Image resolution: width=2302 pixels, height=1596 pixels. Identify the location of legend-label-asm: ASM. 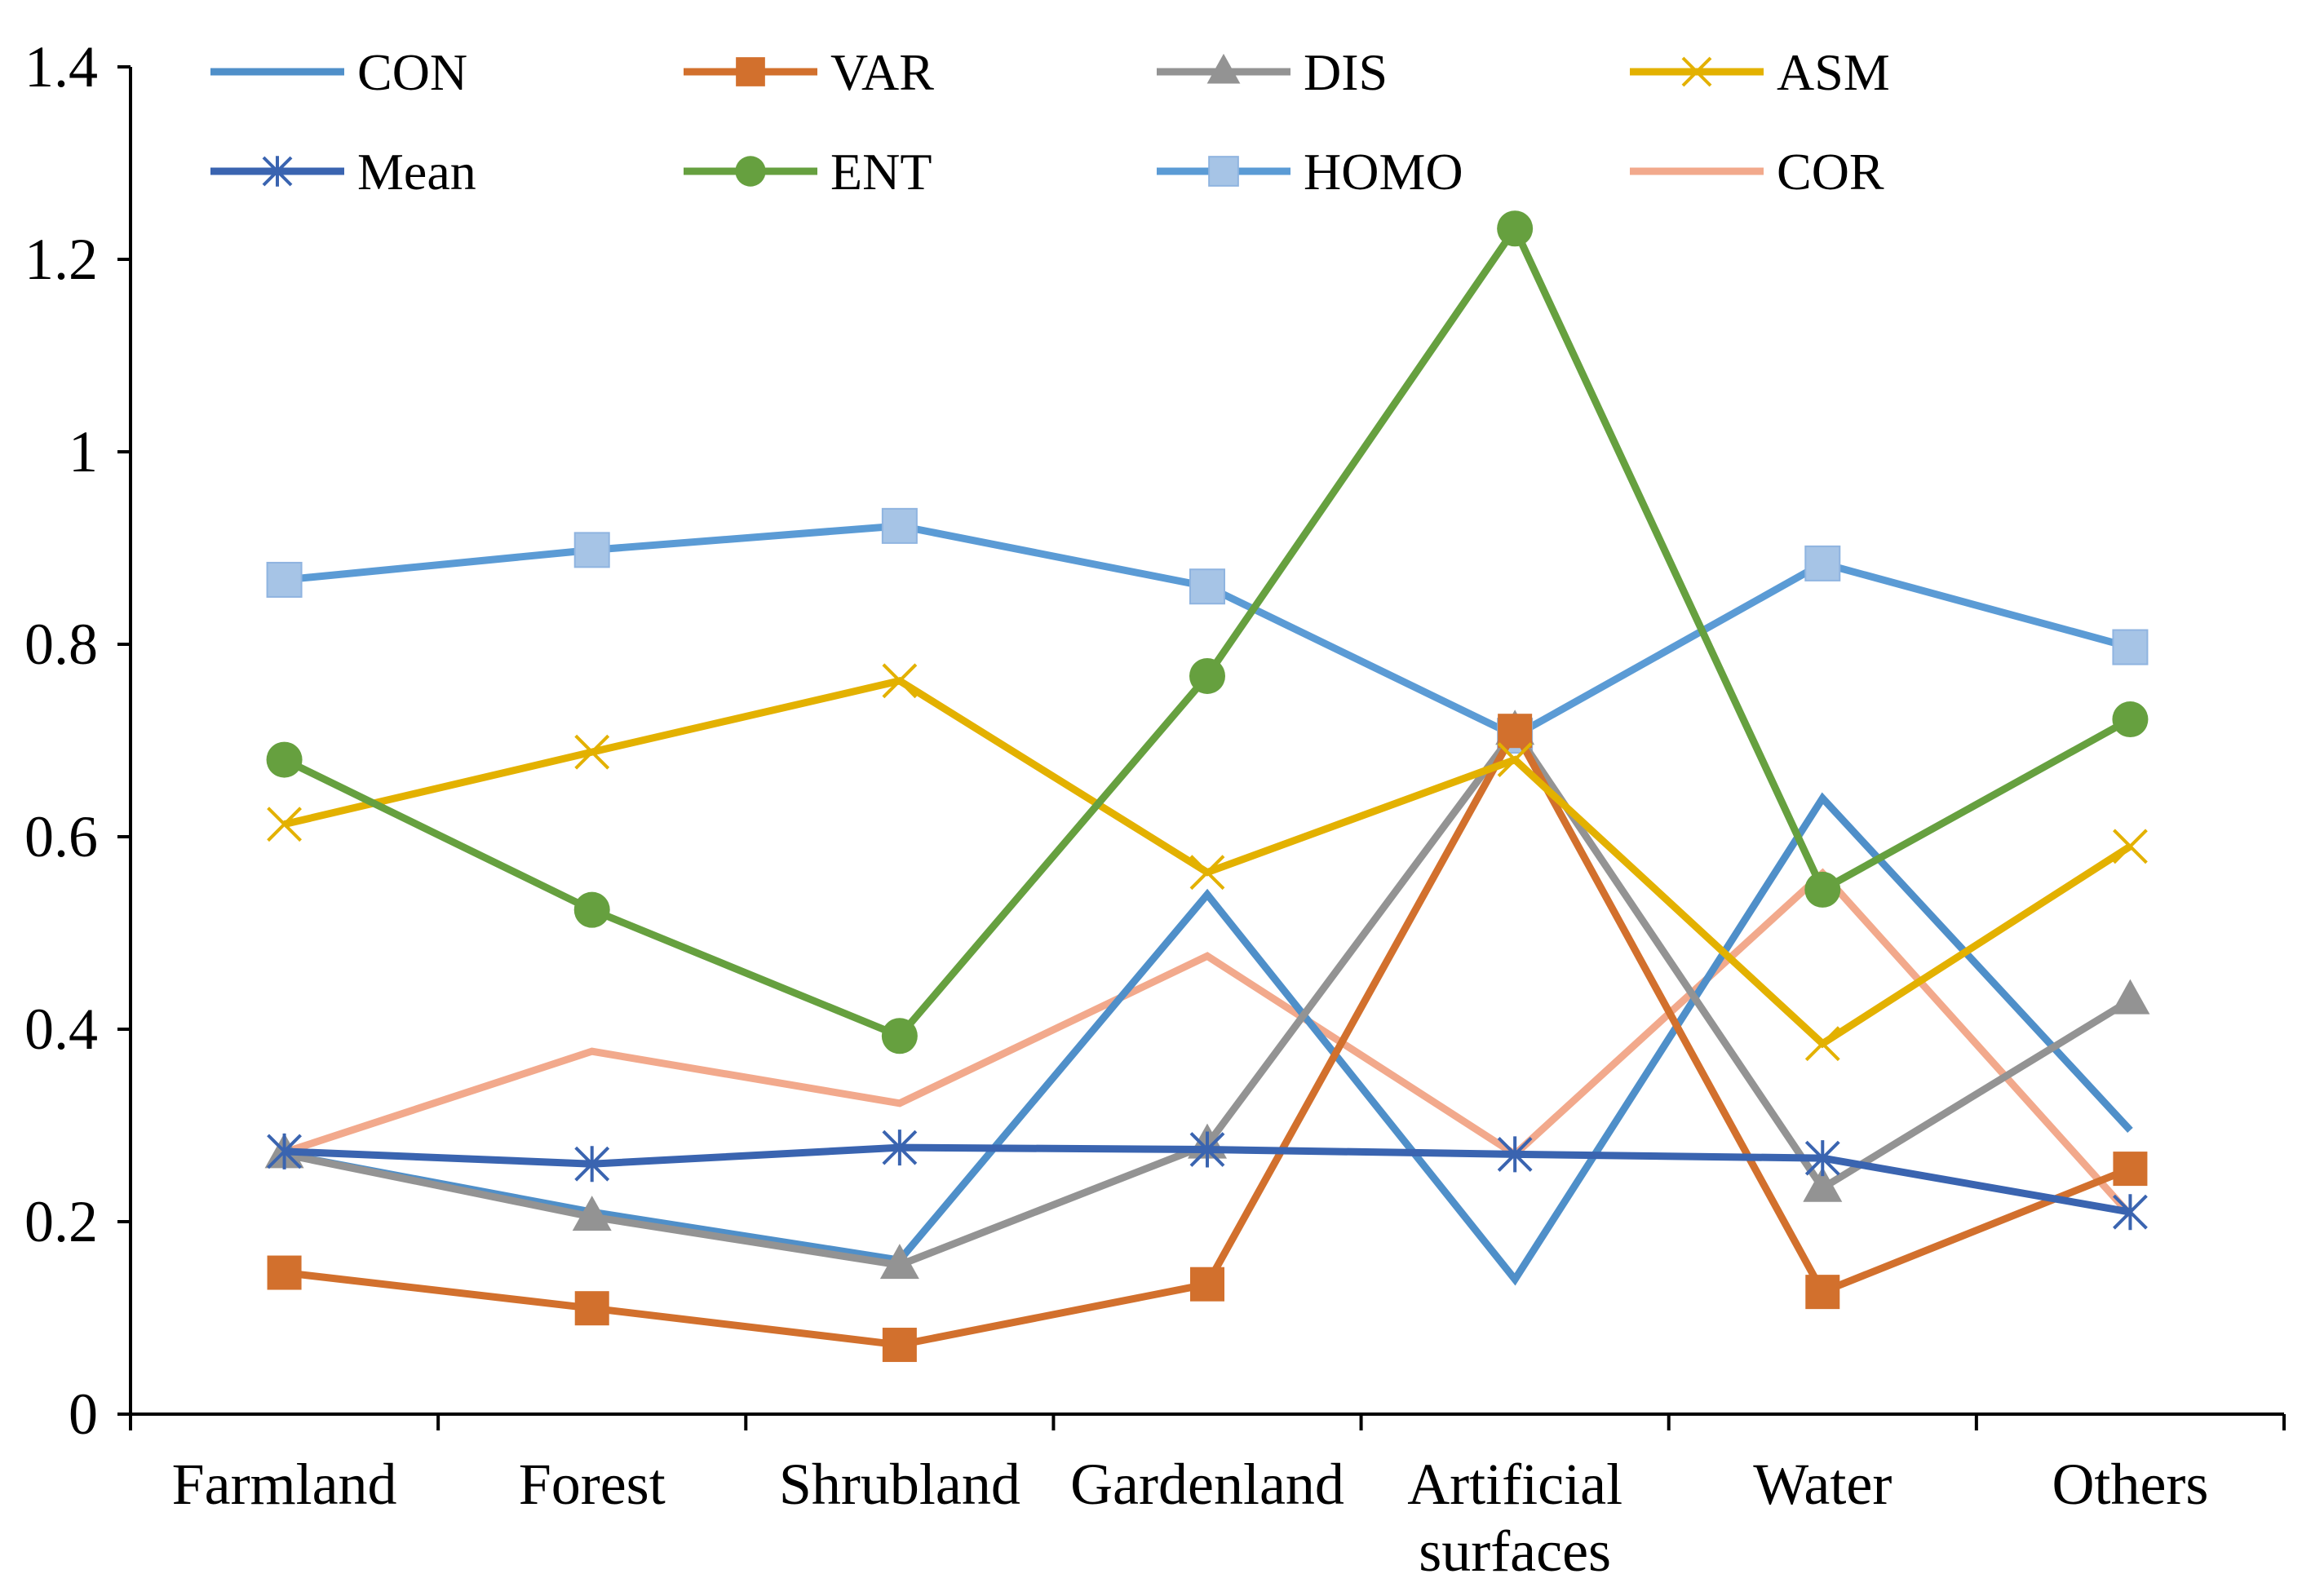
(1834, 72).